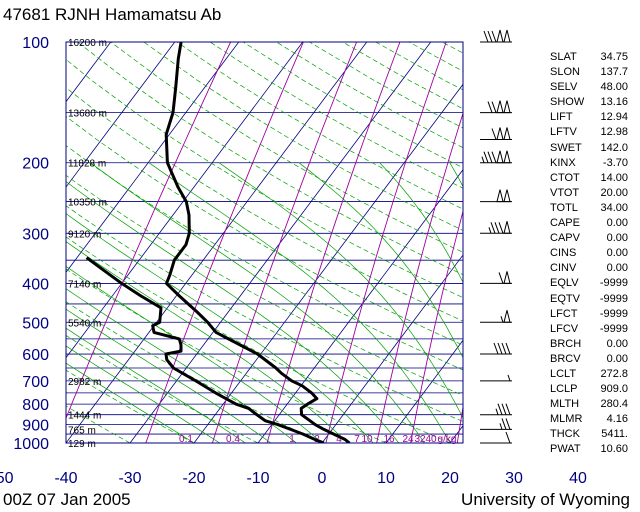 This screenshot has width=640, height=512. What do you see at coordinates (589, 72) in the screenshot?
I see `index-row: SLON 137.7` at bounding box center [589, 72].